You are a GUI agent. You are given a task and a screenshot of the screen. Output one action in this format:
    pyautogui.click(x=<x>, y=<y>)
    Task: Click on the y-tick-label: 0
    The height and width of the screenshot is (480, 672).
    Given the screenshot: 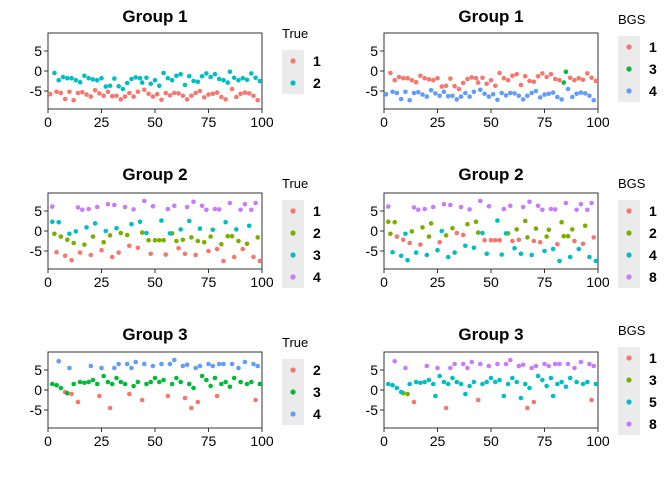 What is the action you would take?
    pyautogui.click(x=38, y=390)
    